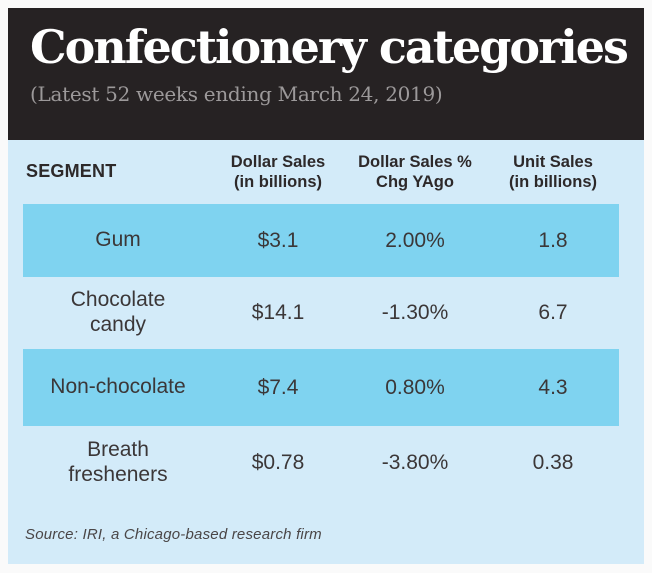 The image size is (652, 573). I want to click on pct-change-cell: -3.80%, so click(415, 462).